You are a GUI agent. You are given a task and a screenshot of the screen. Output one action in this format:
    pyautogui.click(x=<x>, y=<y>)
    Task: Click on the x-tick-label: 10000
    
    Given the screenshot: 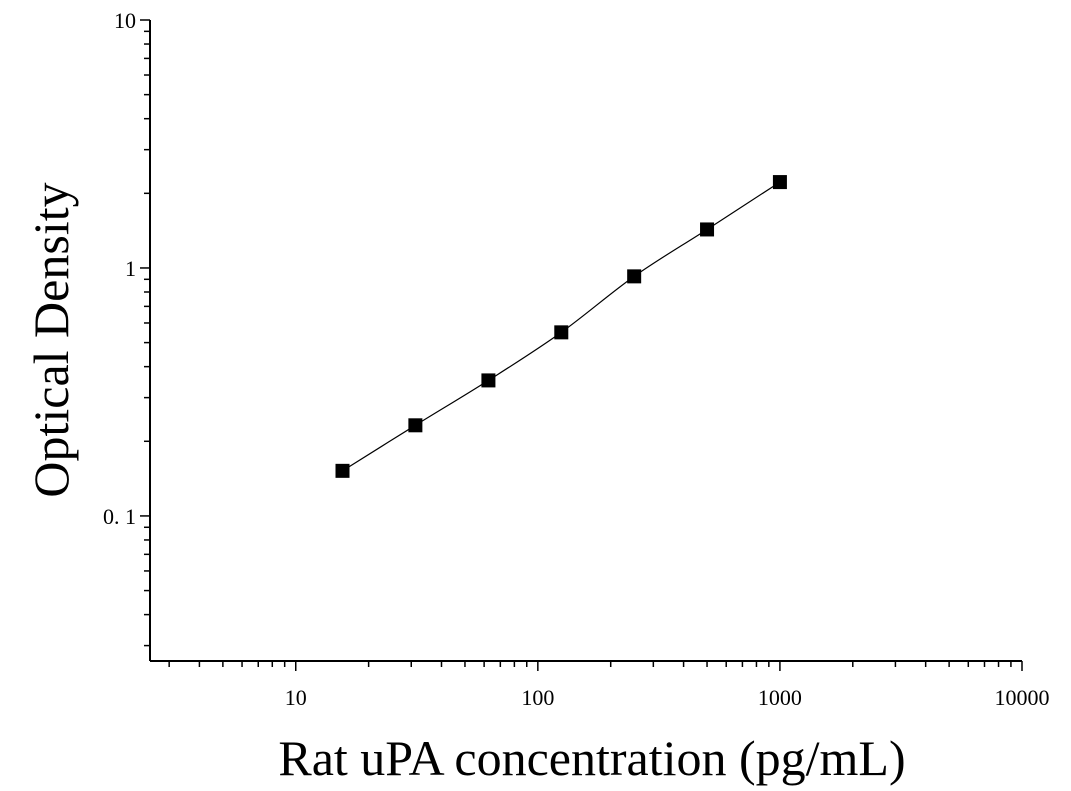 What is the action you would take?
    pyautogui.click(x=1022, y=697)
    